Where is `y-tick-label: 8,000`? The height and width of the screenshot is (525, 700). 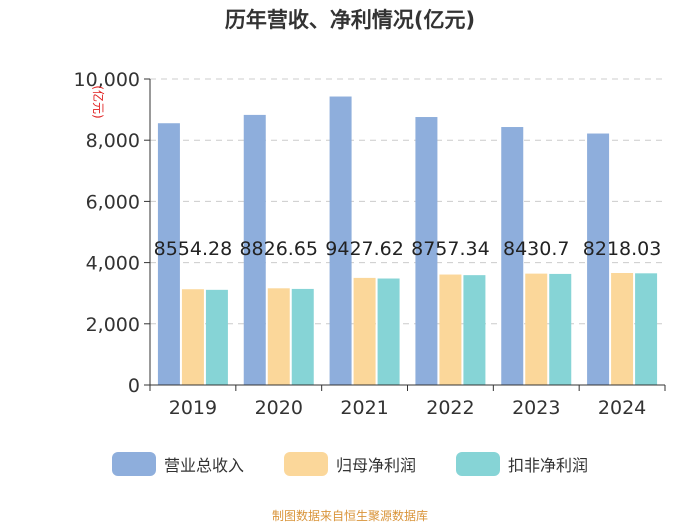
y-tick-label: 8,000 is located at coordinates (113, 141).